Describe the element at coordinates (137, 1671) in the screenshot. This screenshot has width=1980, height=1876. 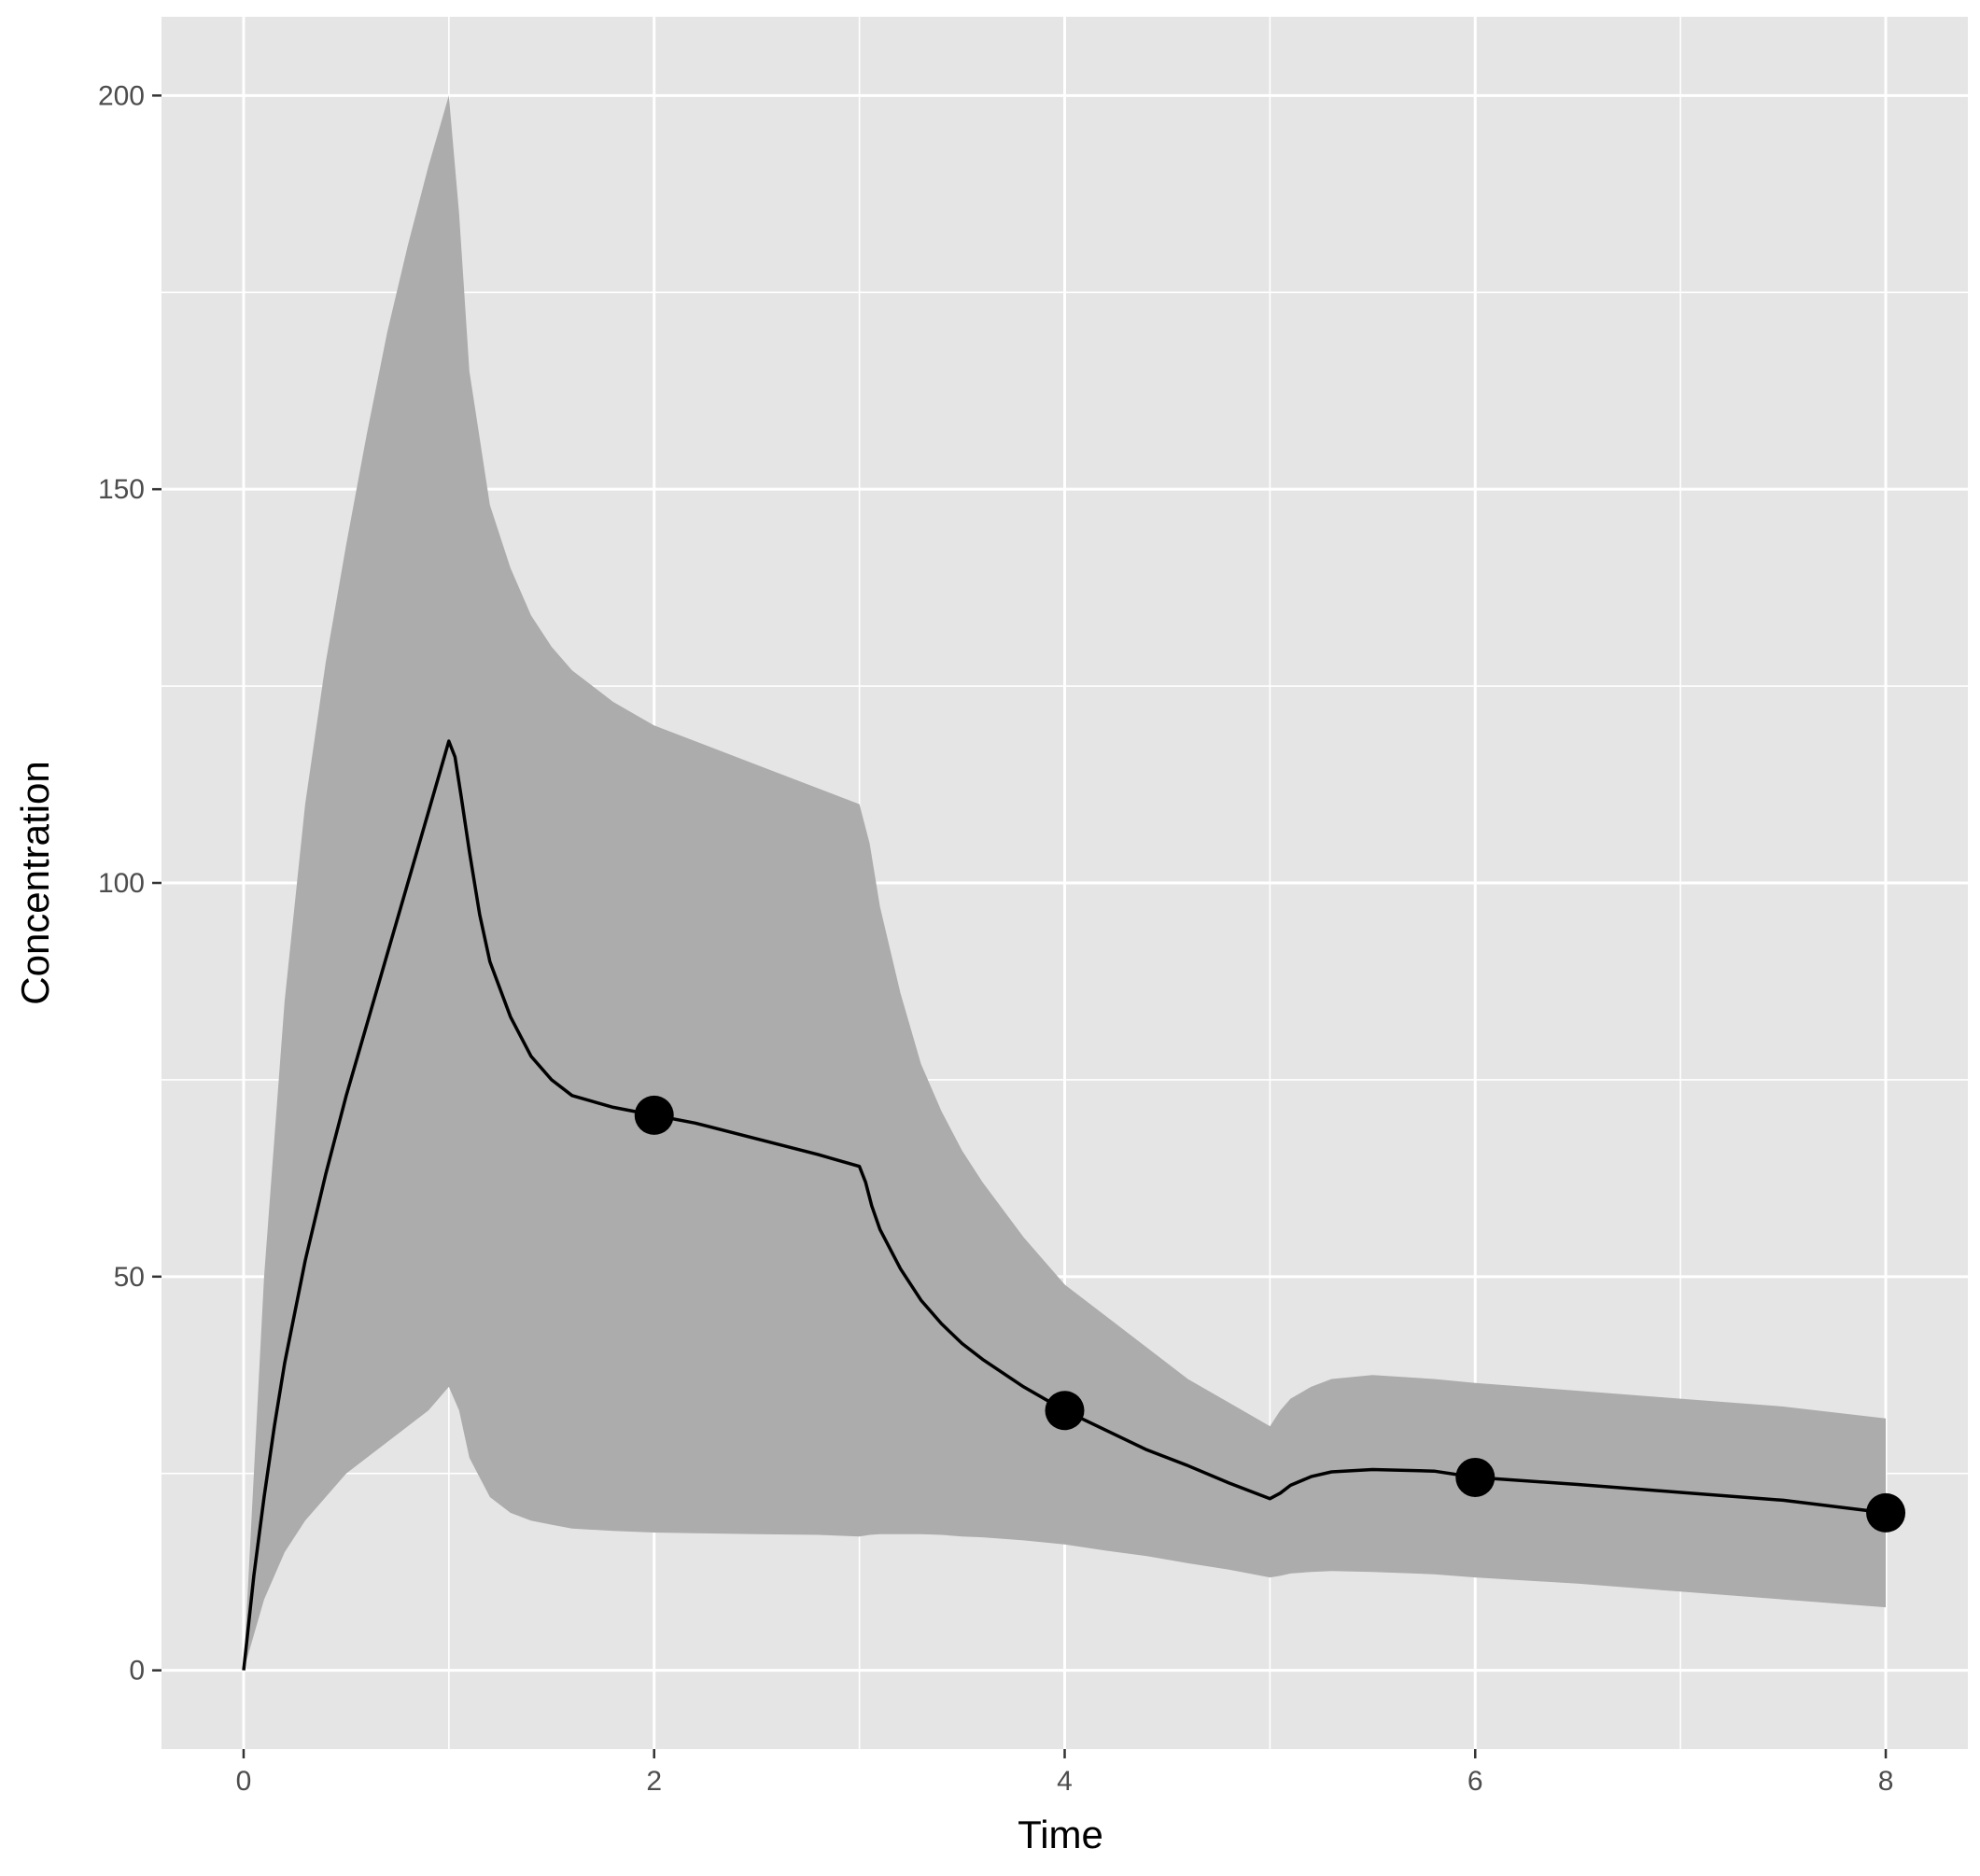
I see `y-tick-label: 0` at that location.